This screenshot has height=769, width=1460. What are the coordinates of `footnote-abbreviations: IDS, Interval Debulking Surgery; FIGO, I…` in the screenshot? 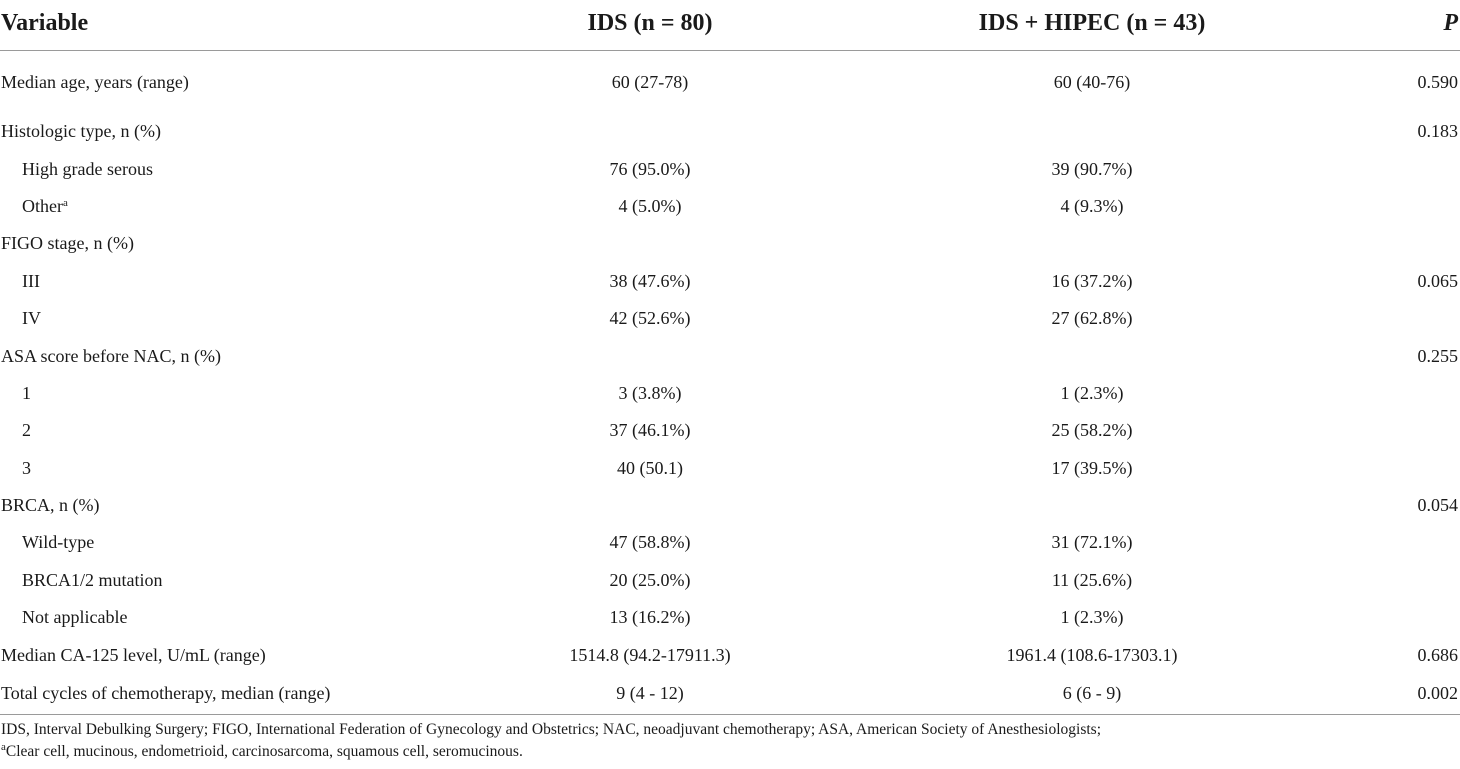 It's located at (551, 729).